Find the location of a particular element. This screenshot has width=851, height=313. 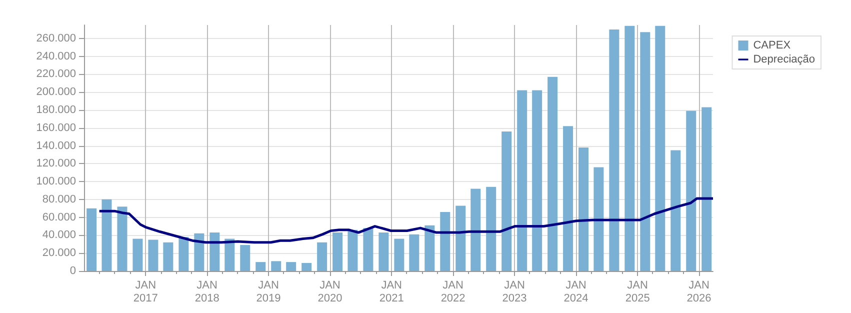

y-tick-label: 0 is located at coordinates (73, 271).